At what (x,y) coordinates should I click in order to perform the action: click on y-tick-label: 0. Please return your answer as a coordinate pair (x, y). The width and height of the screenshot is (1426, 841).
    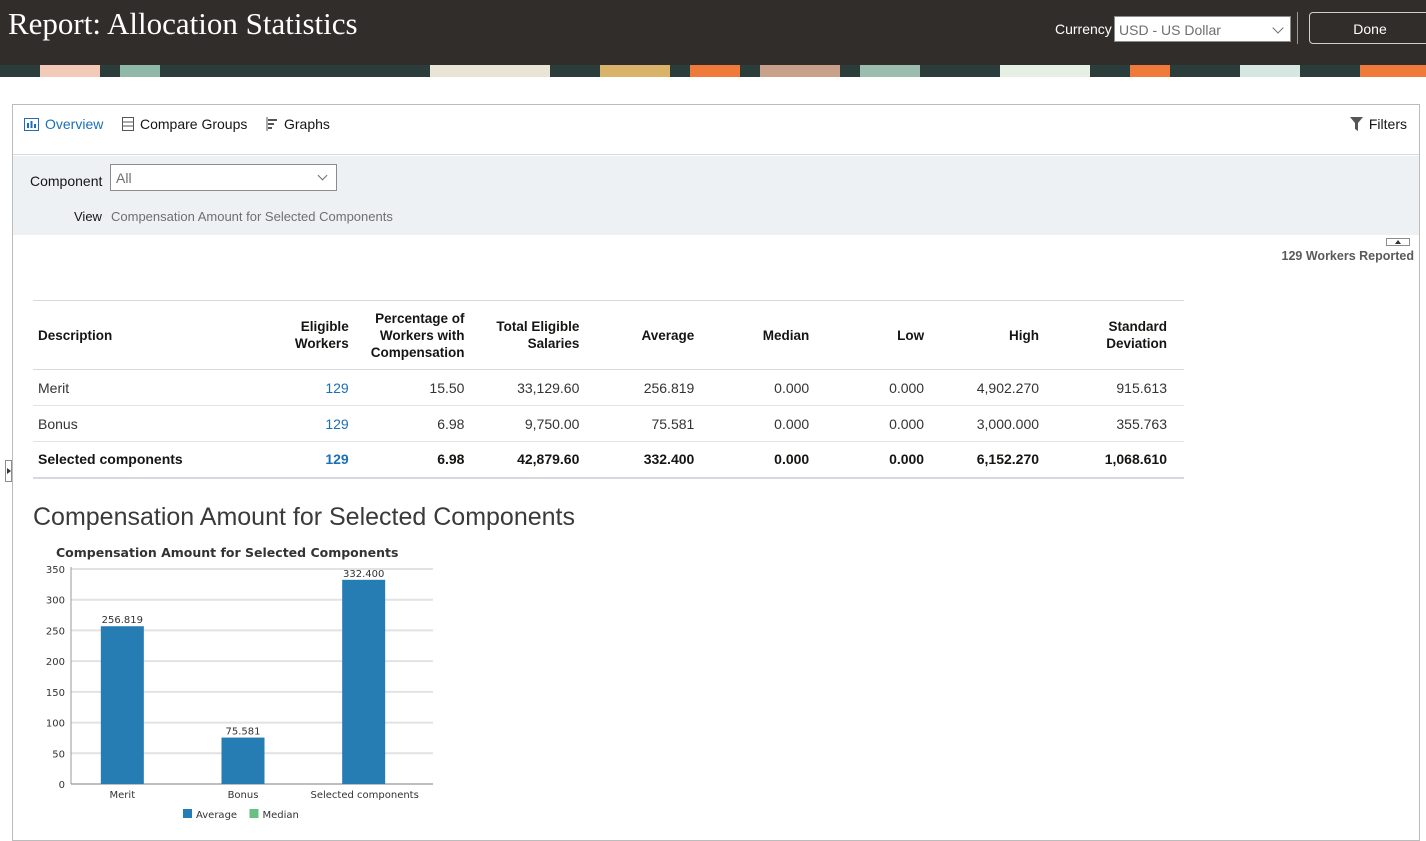
    Looking at the image, I should click on (62, 785).